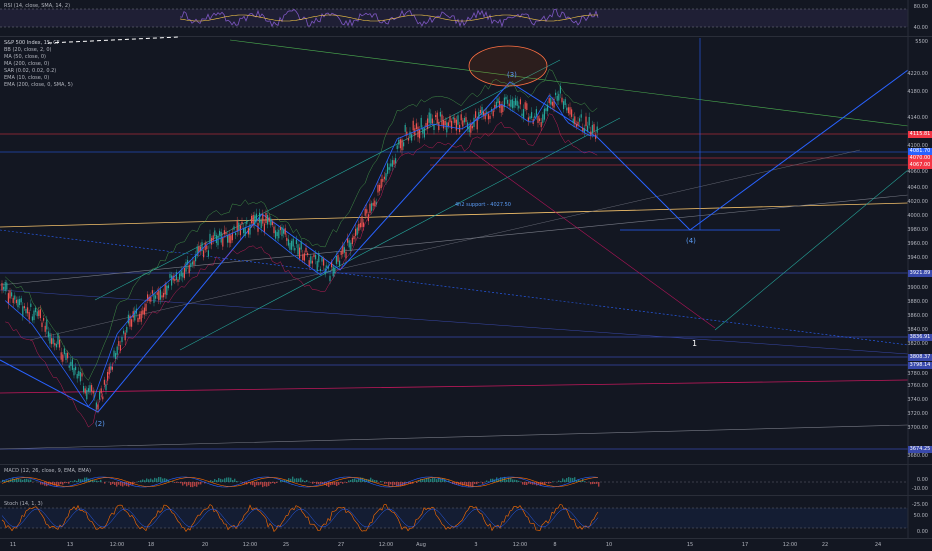 The image size is (932, 551). I want to click on support-label: 4h2 support - 4027.50, so click(483, 205).